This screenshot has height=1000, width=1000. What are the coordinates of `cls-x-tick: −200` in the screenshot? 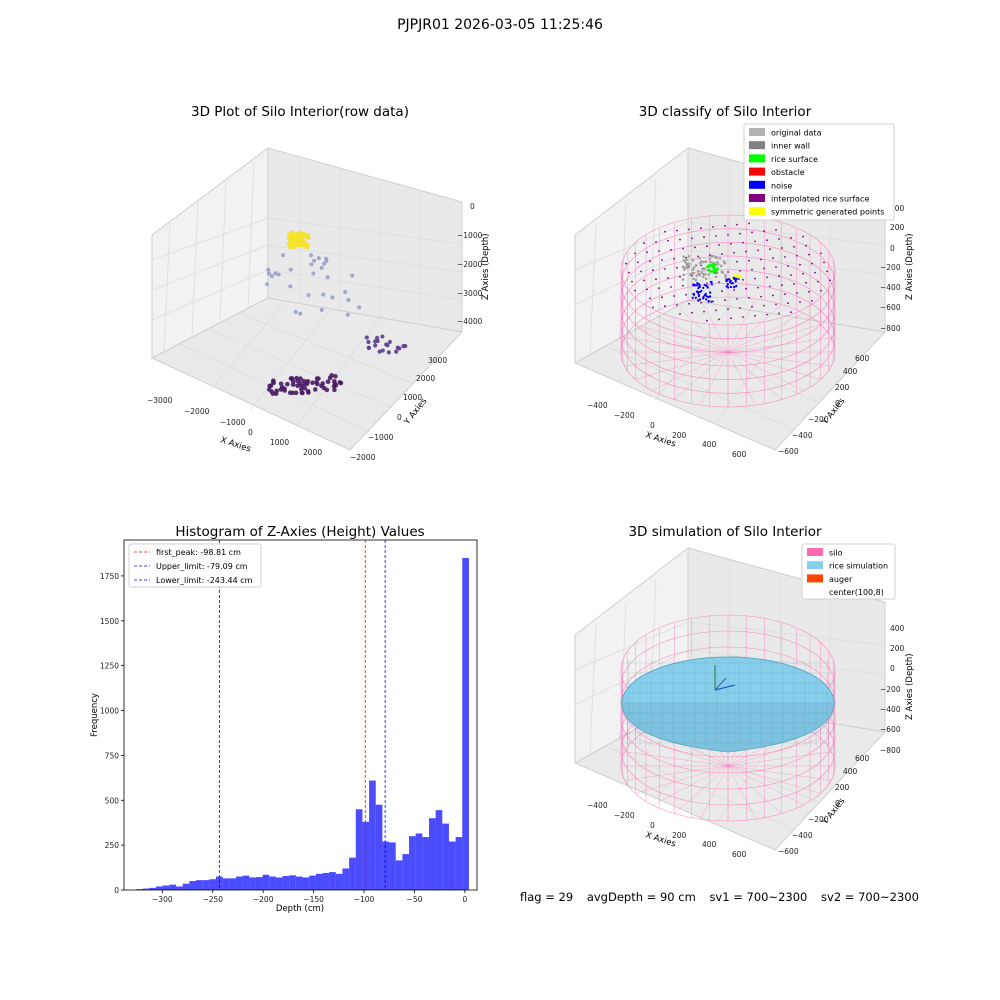 It's located at (624, 415).